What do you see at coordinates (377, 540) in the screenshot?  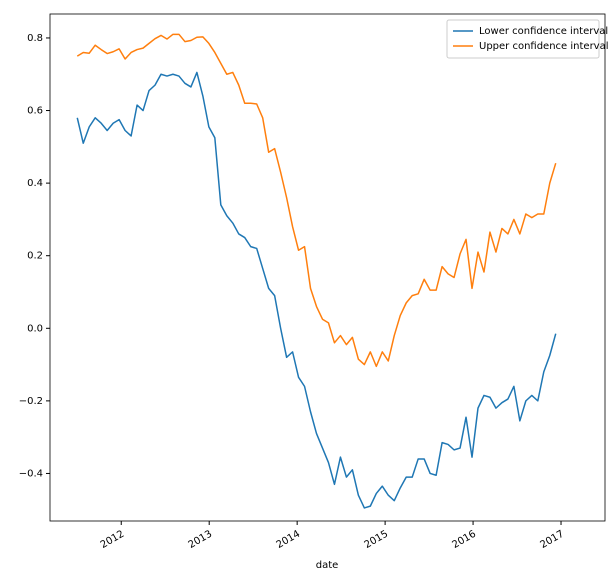 I see `x-tick-label: 2015` at bounding box center [377, 540].